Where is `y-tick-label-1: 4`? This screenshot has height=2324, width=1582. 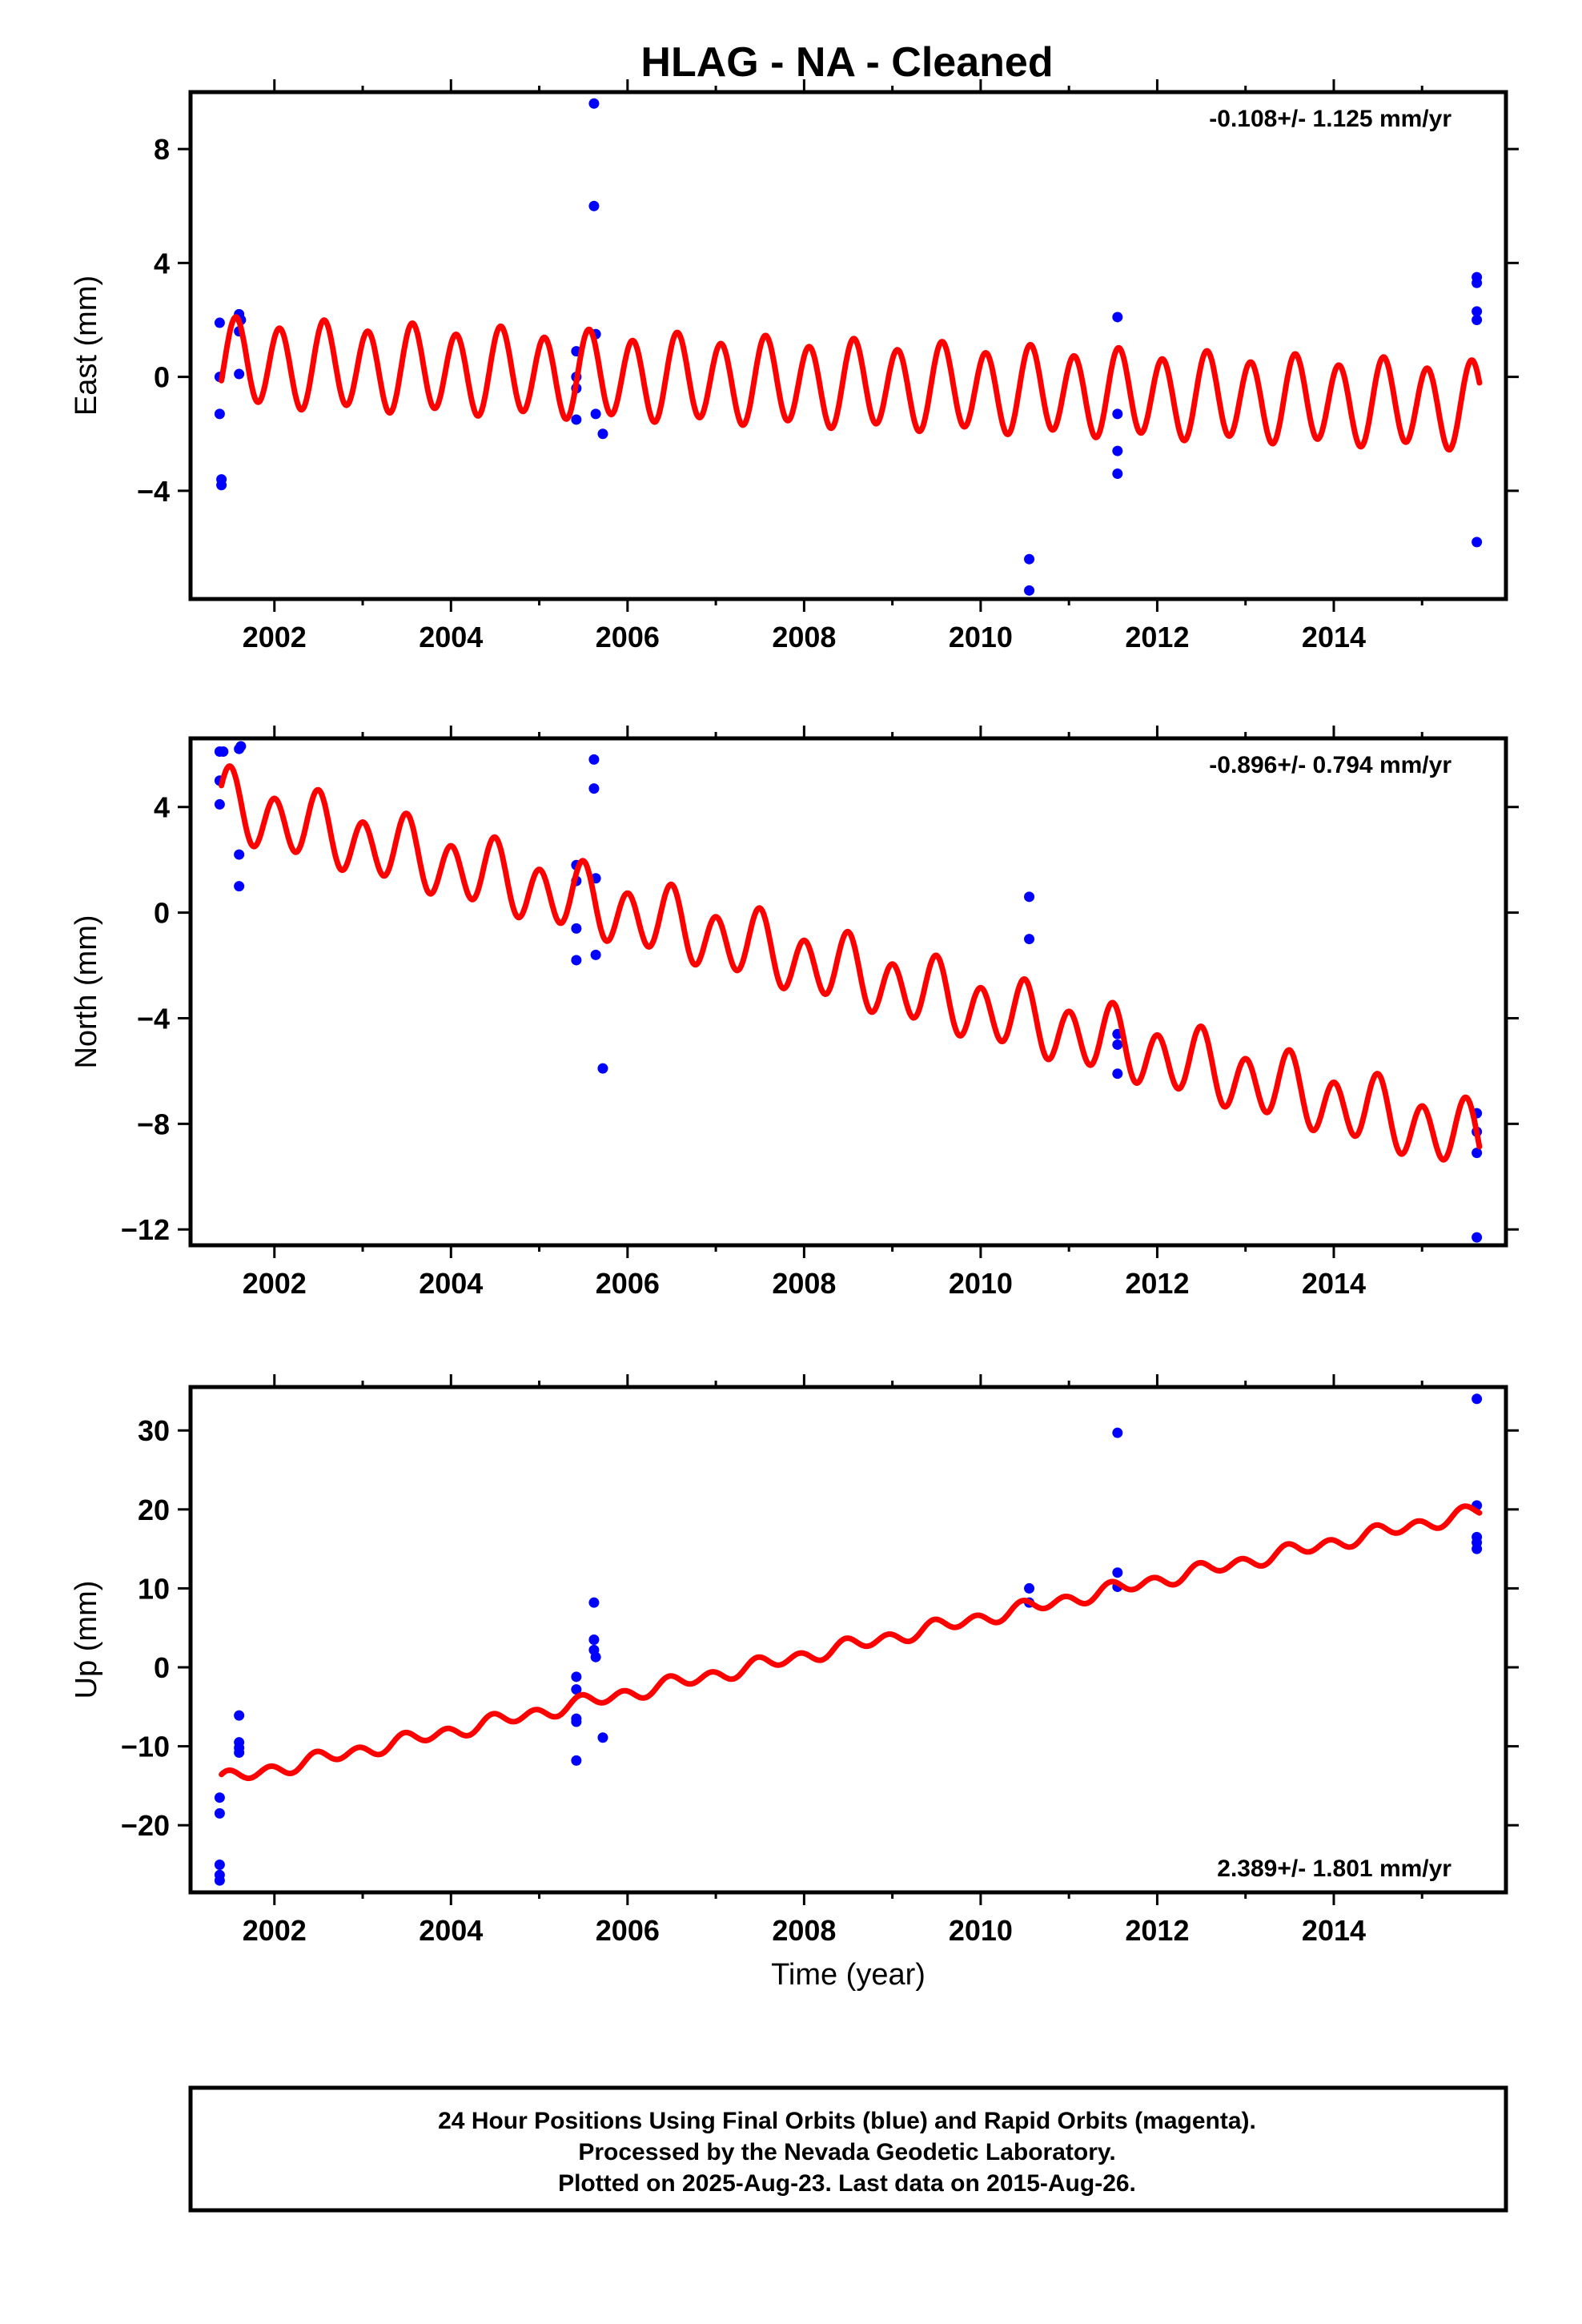
y-tick-label-1: 4 is located at coordinates (162, 263).